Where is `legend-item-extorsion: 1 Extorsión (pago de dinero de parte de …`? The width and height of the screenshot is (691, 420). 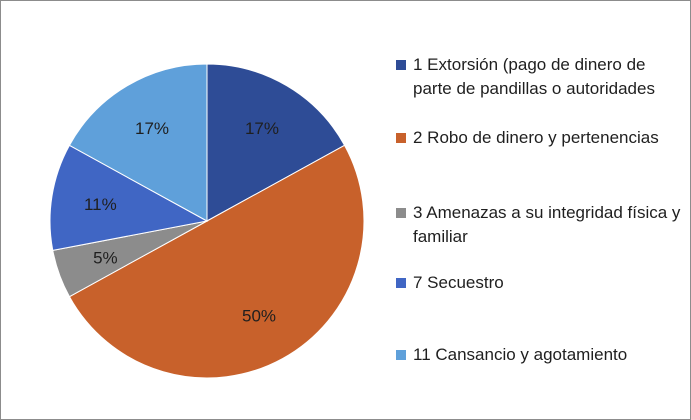 legend-item-extorsion: 1 Extorsión (pago de dinero de parte de … is located at coordinates (539, 77).